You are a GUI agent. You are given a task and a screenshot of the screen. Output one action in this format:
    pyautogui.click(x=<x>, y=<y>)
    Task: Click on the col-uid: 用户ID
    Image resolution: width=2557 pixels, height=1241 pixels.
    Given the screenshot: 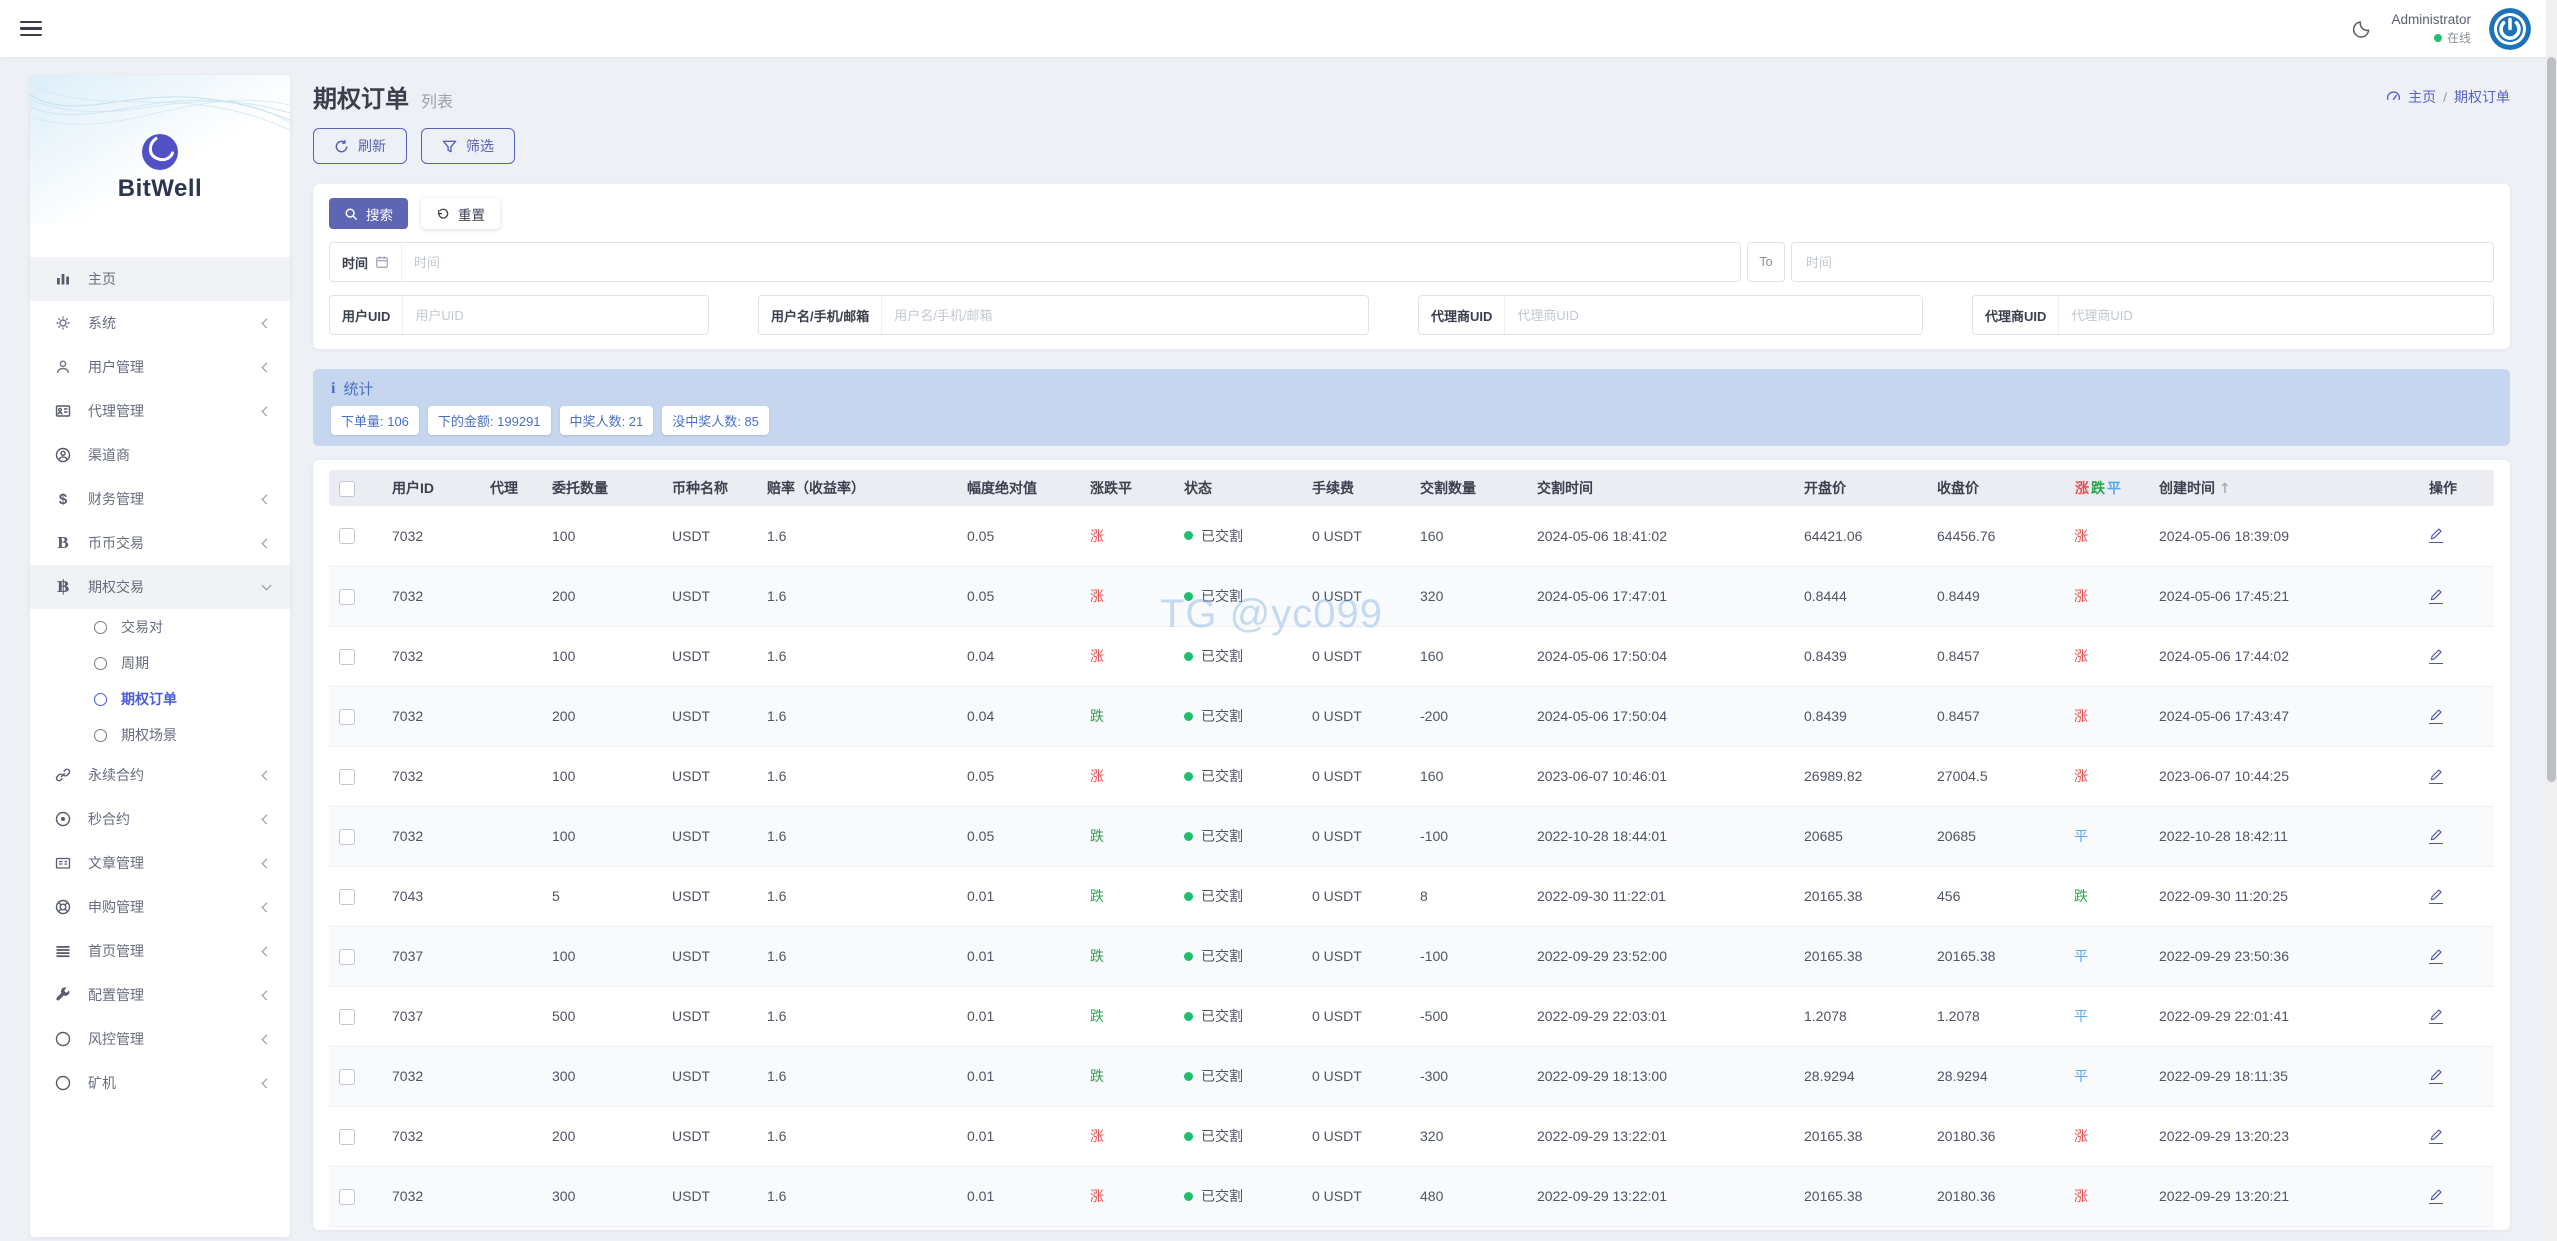 What is the action you would take?
    pyautogui.click(x=433, y=488)
    